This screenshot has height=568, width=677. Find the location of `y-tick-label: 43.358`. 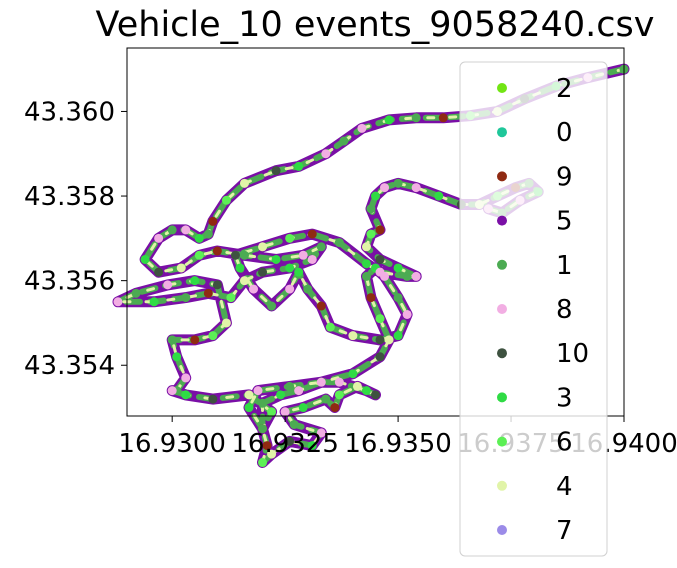

y-tick-label: 43.358 is located at coordinates (69, 197).